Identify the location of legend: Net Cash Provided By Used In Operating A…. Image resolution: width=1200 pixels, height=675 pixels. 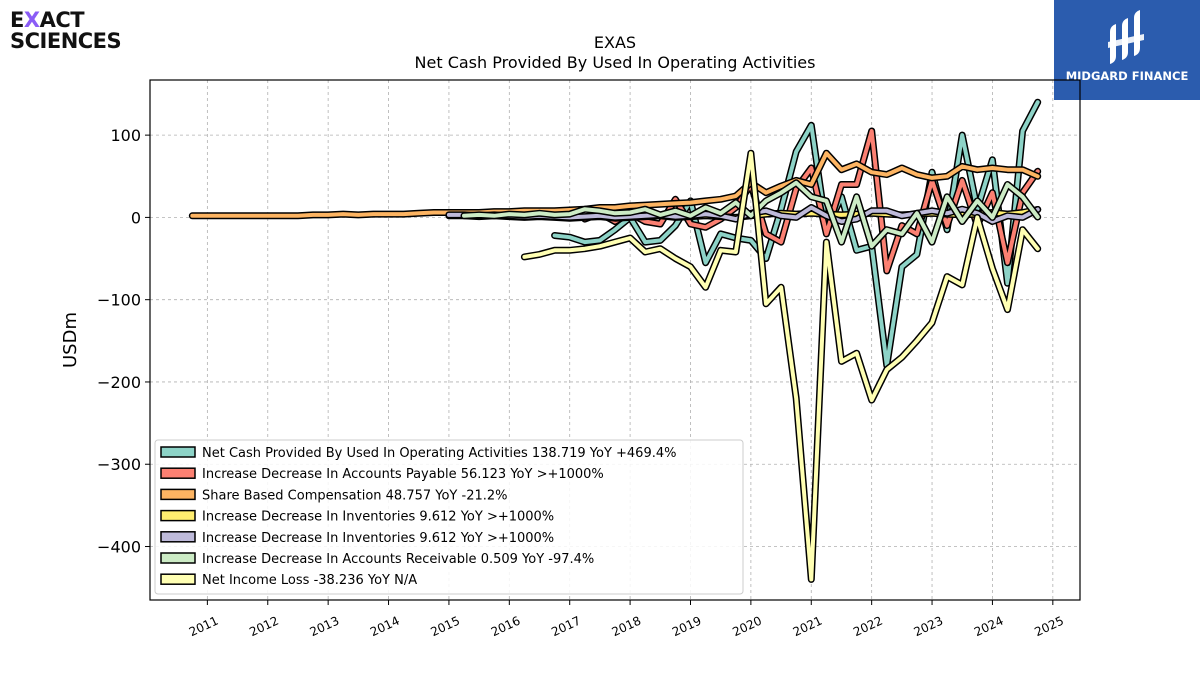
(449, 517).